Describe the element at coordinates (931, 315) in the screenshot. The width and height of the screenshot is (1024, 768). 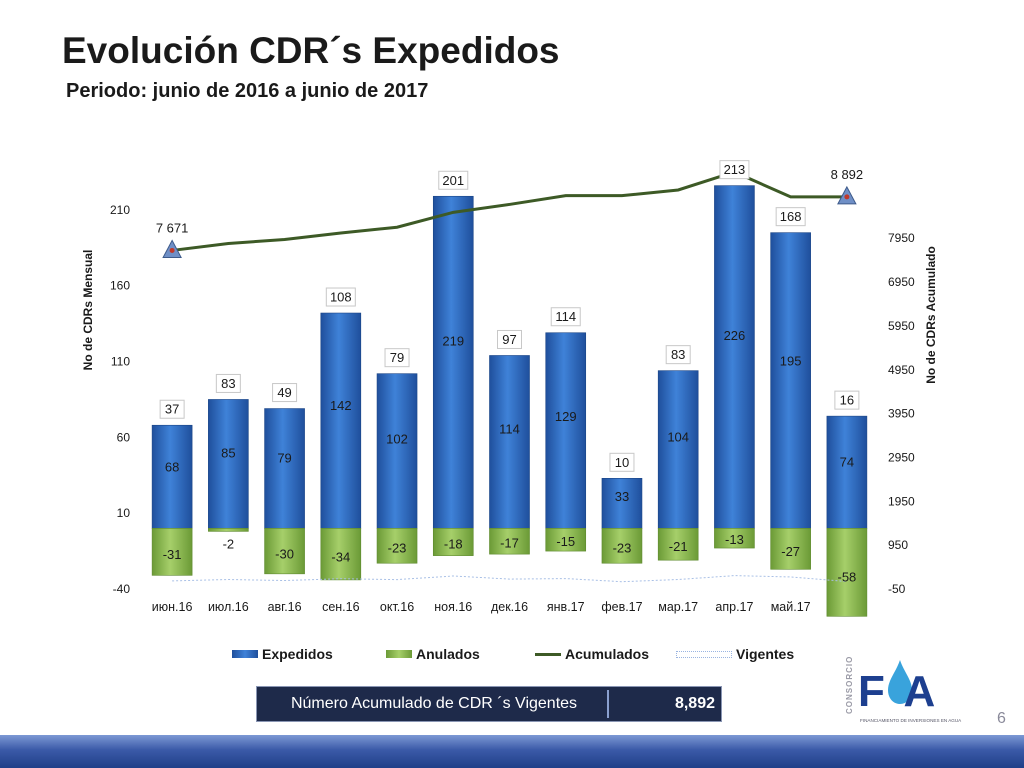
I see `y2-axis-title: No de CDRs Acumulado` at that location.